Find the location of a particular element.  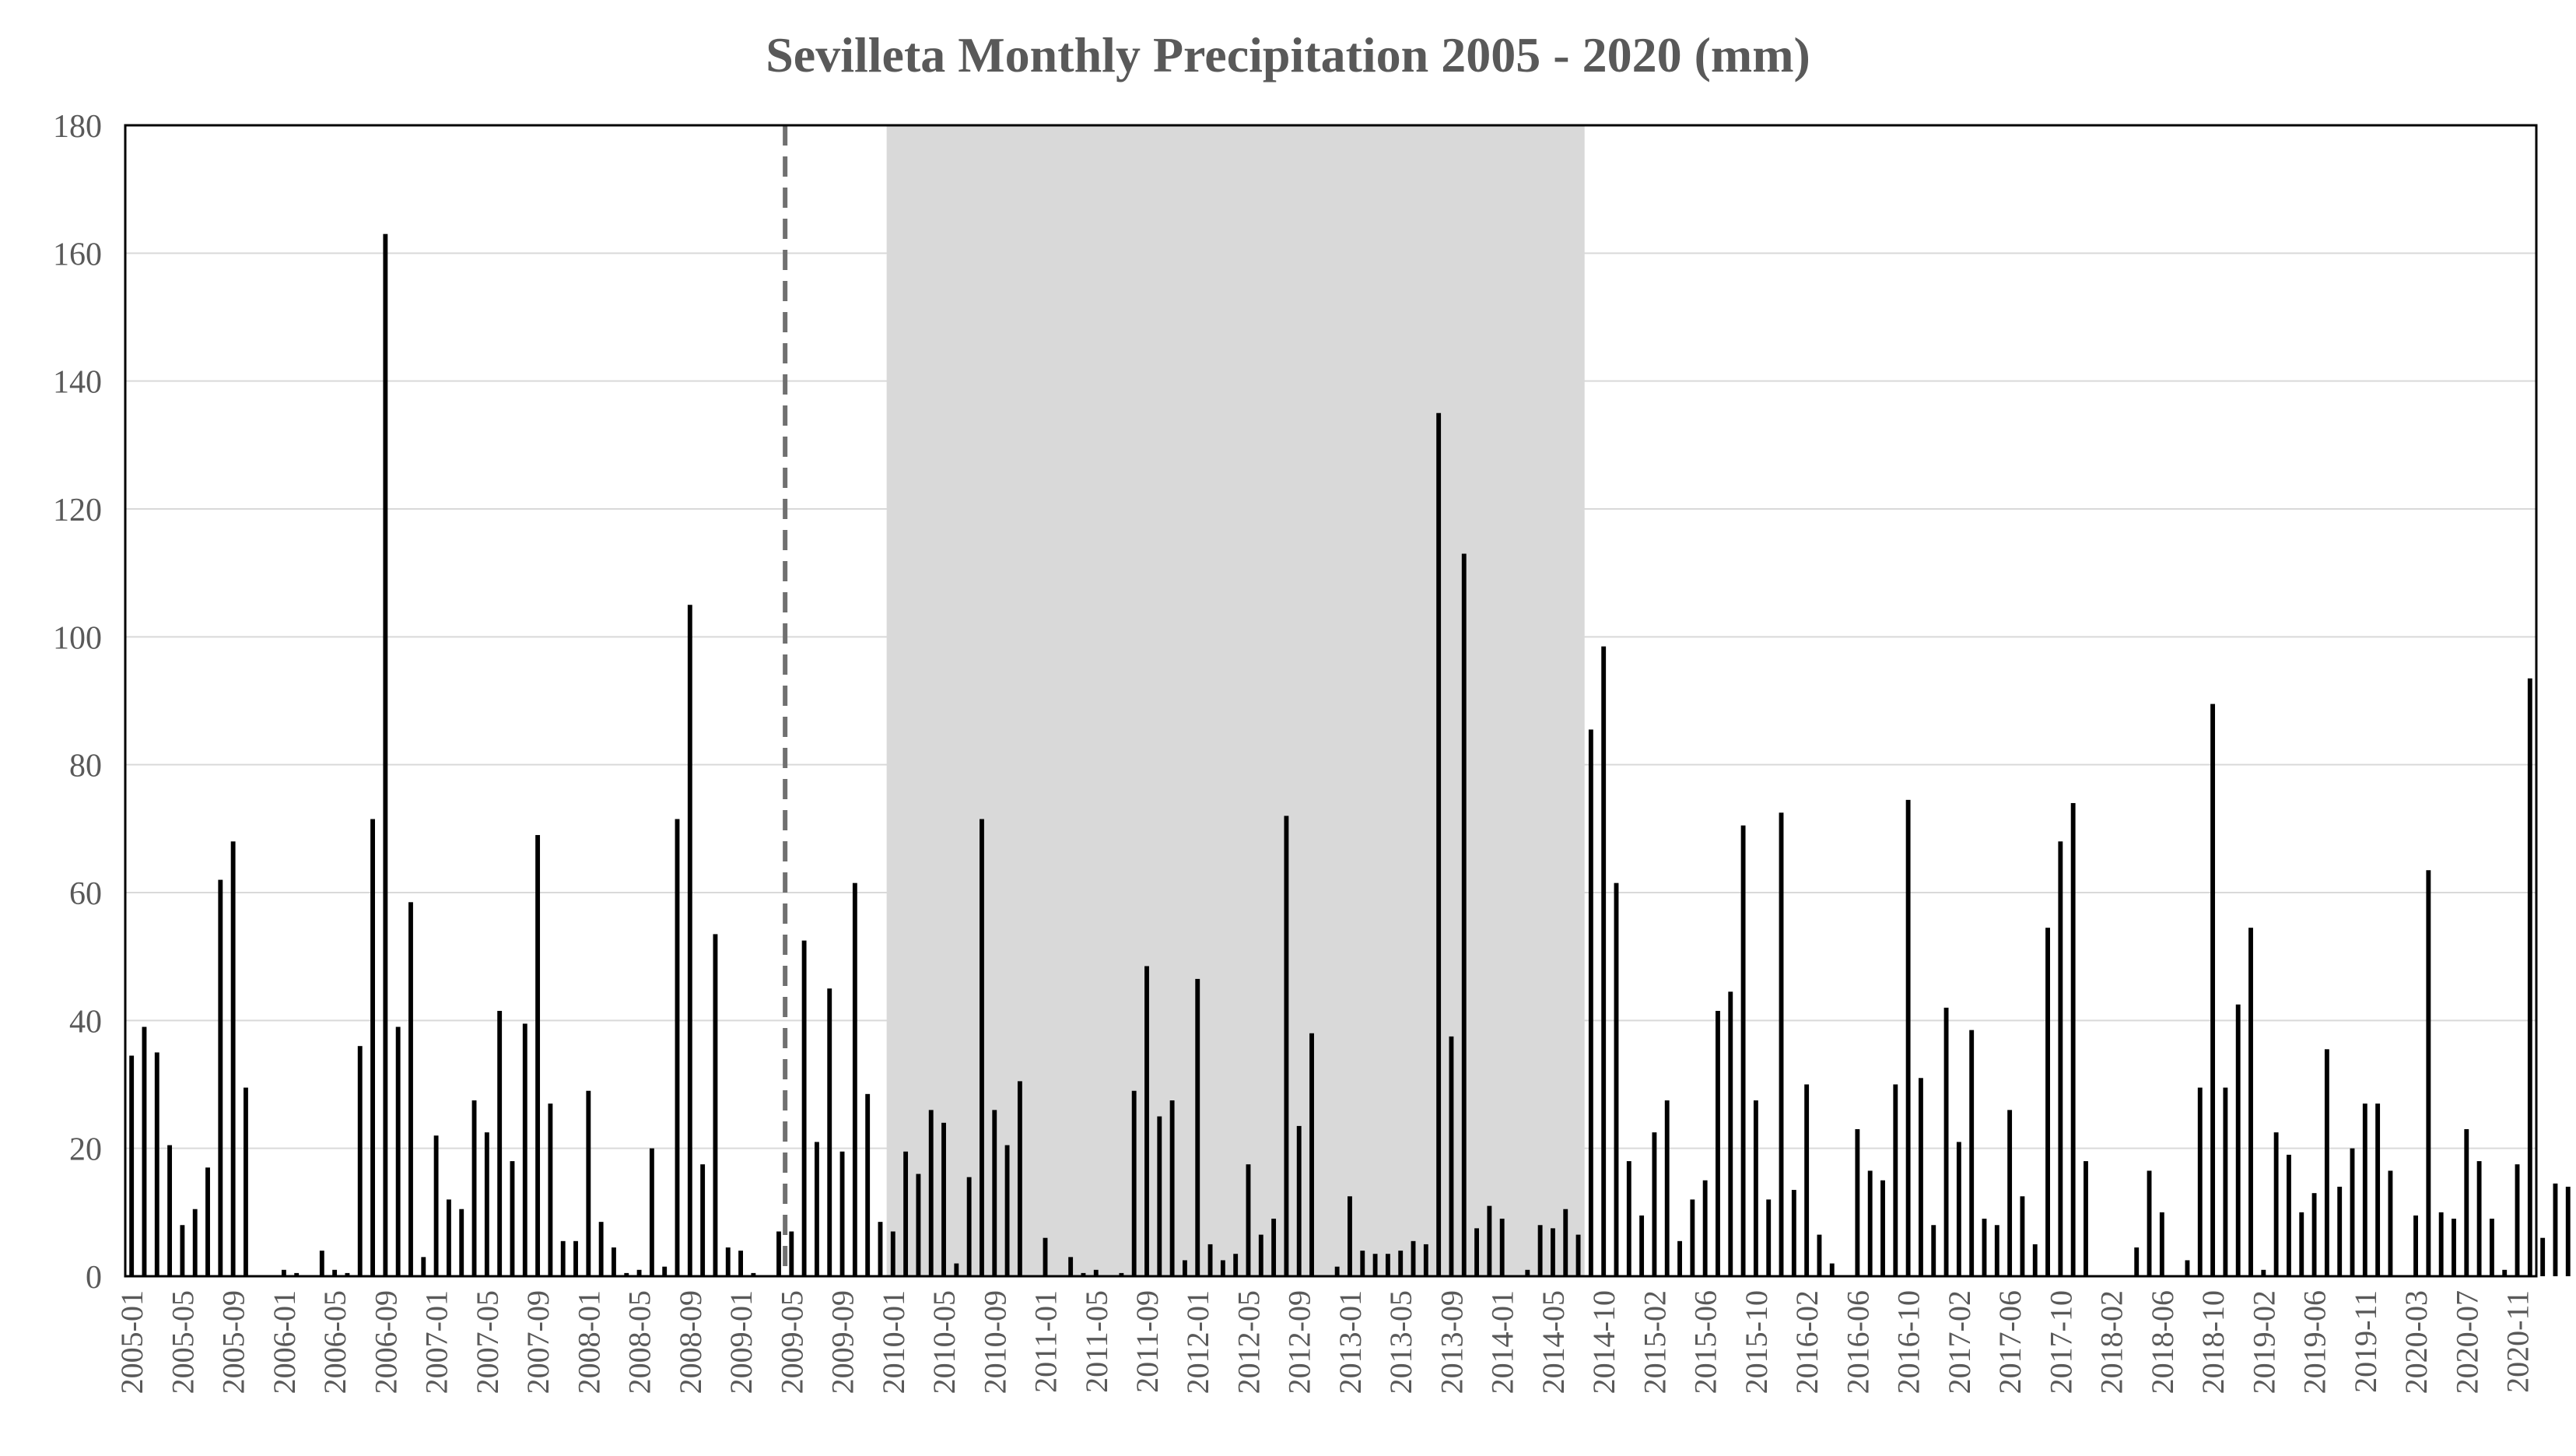

x-tick-label: 2008-05 is located at coordinates (639, 1342).